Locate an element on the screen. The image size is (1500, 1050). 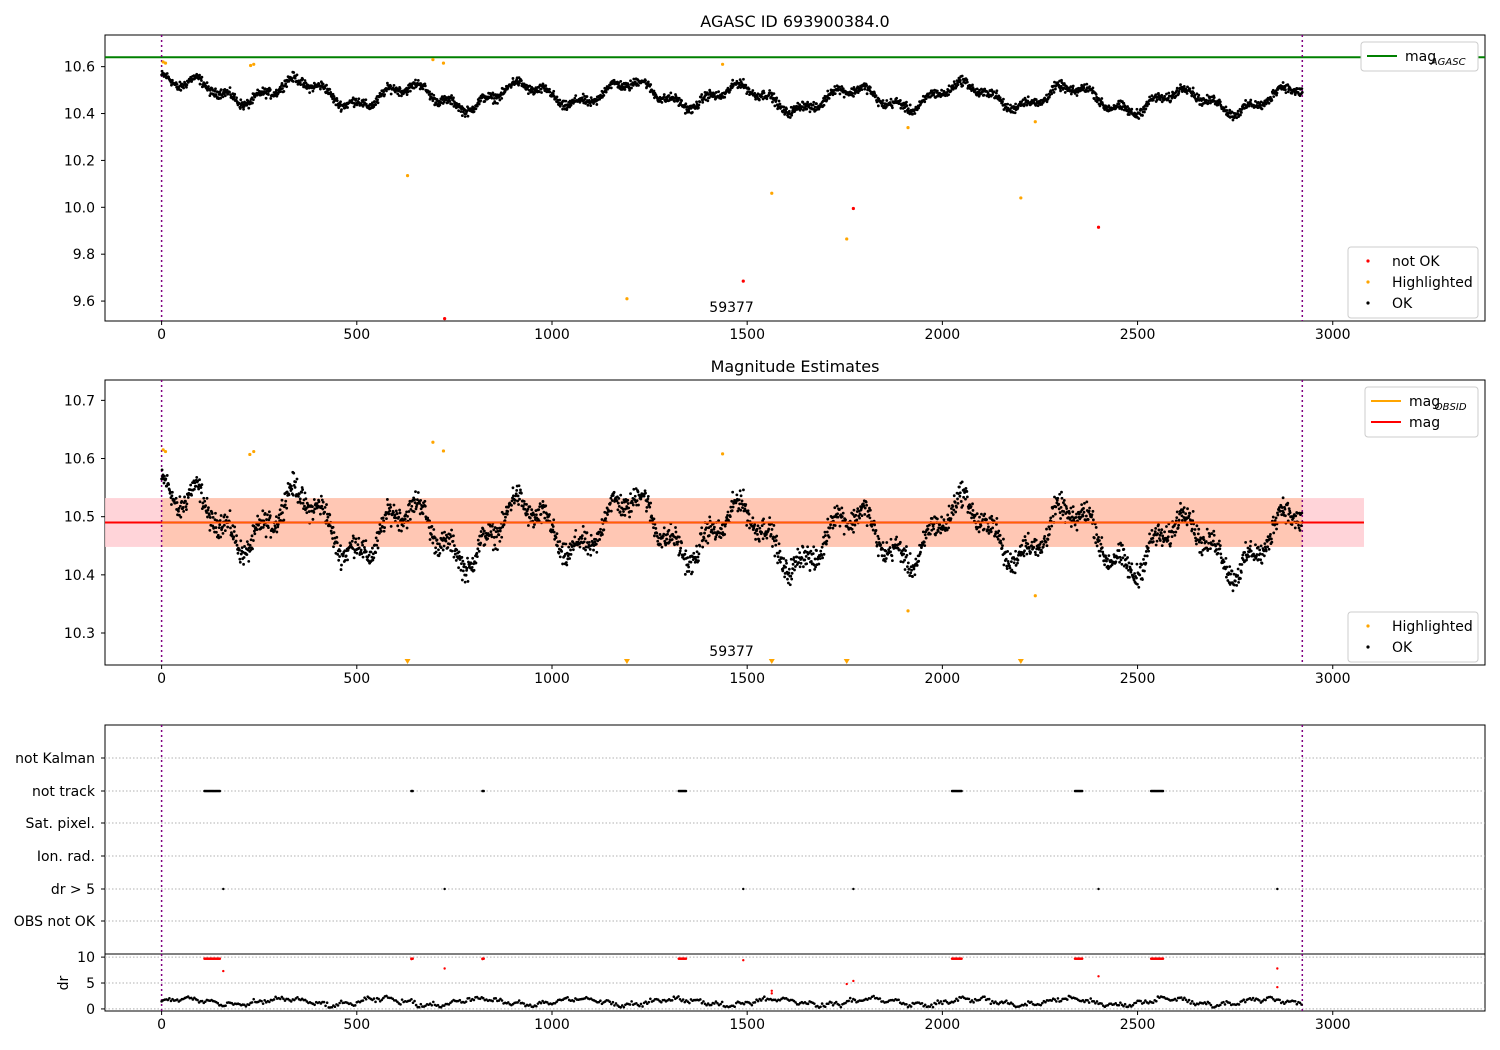
top-y-tick-label: 10.2 is located at coordinates (79, 161).